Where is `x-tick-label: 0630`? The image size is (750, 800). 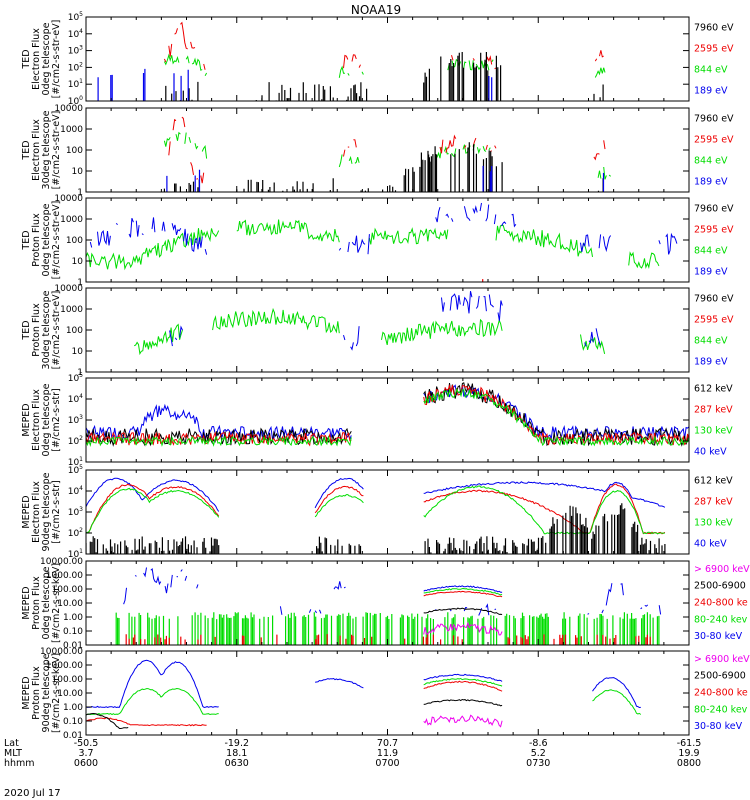 x-tick-label: 0630 is located at coordinates (237, 763).